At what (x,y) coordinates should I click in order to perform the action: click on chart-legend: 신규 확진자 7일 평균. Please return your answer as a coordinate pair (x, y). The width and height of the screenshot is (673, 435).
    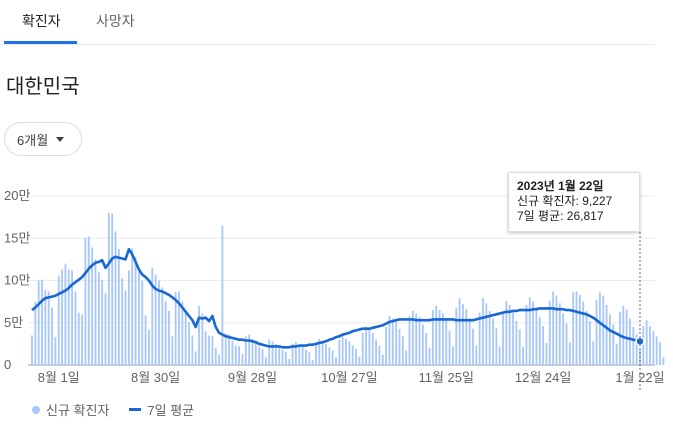
    Looking at the image, I should click on (113, 409).